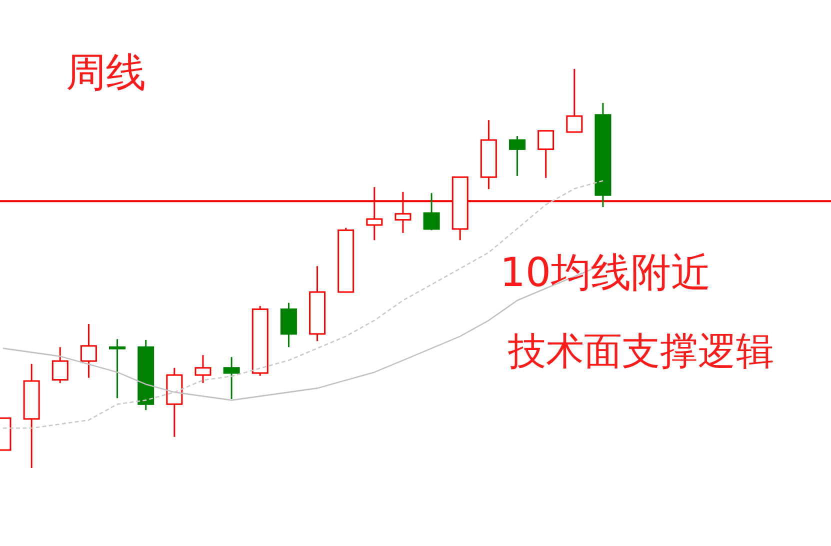 The height and width of the screenshot is (546, 831). I want to click on annotation: 技术面支撑逻辑, so click(641, 351).